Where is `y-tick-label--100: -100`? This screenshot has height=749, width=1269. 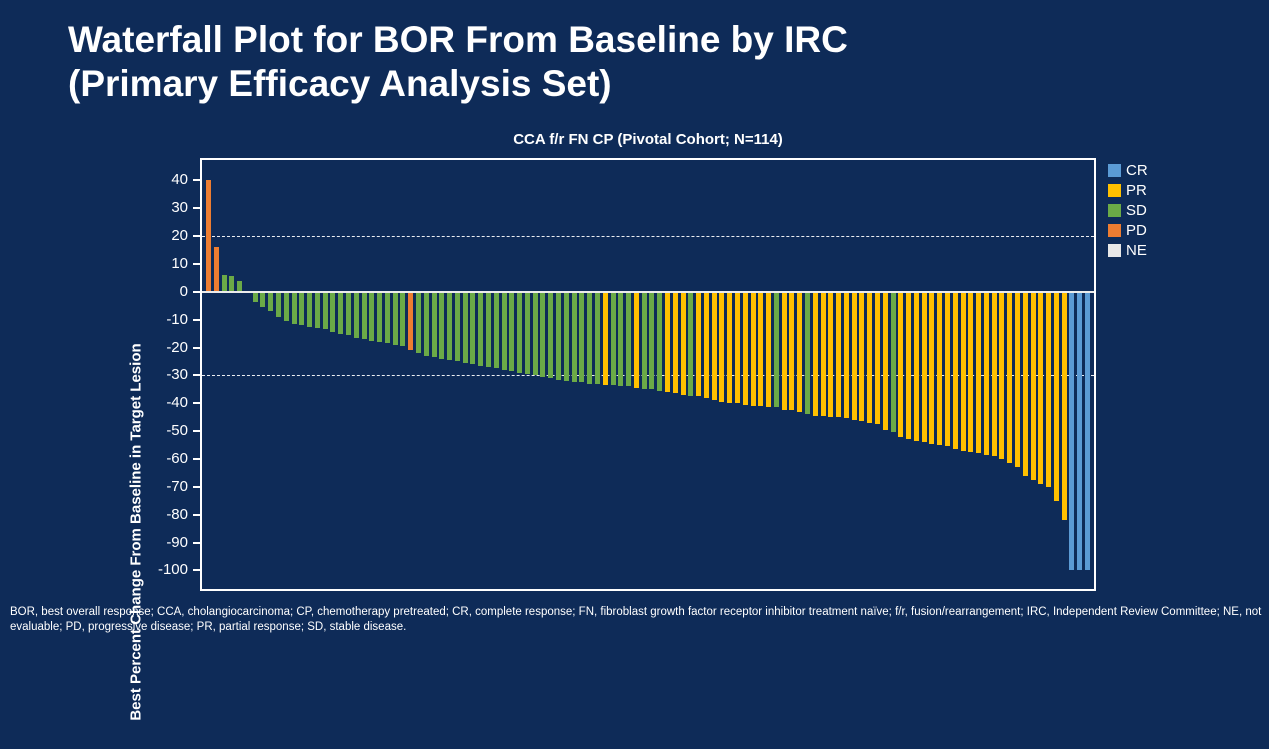
y-tick-label--100: -100 is located at coordinates (172, 570).